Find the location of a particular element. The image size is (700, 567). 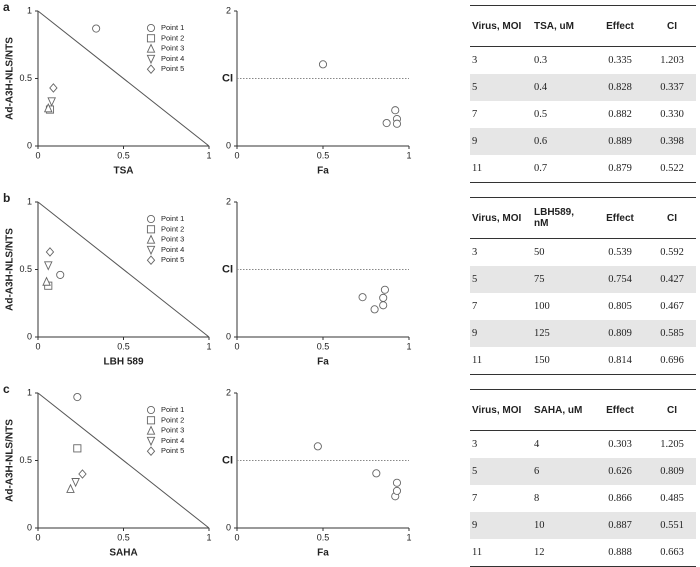

cell: 0.879 is located at coordinates (620, 169).